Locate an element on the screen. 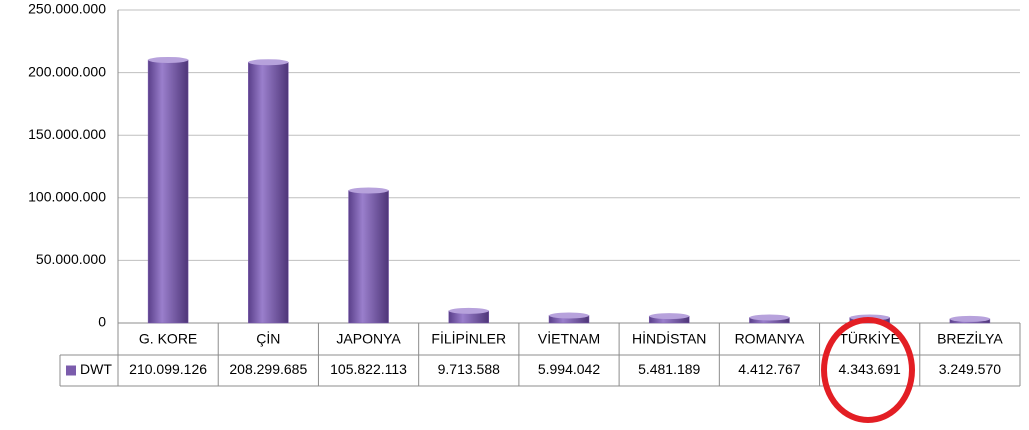 The image size is (1029, 430). y-tick-label: 250.000.000 is located at coordinates (67, 9).